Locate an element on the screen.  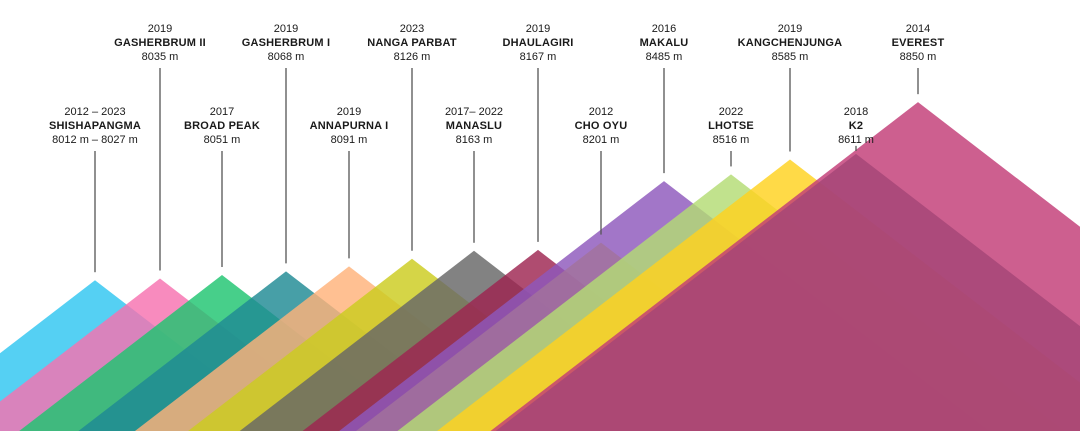
peak-year: 2016 is located at coordinates (664, 29).